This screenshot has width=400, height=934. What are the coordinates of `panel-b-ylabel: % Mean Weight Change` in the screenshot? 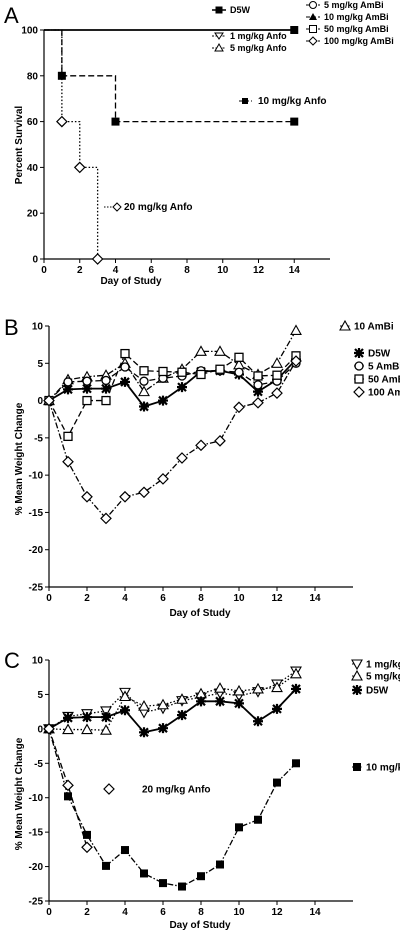 It's located at (19, 458).